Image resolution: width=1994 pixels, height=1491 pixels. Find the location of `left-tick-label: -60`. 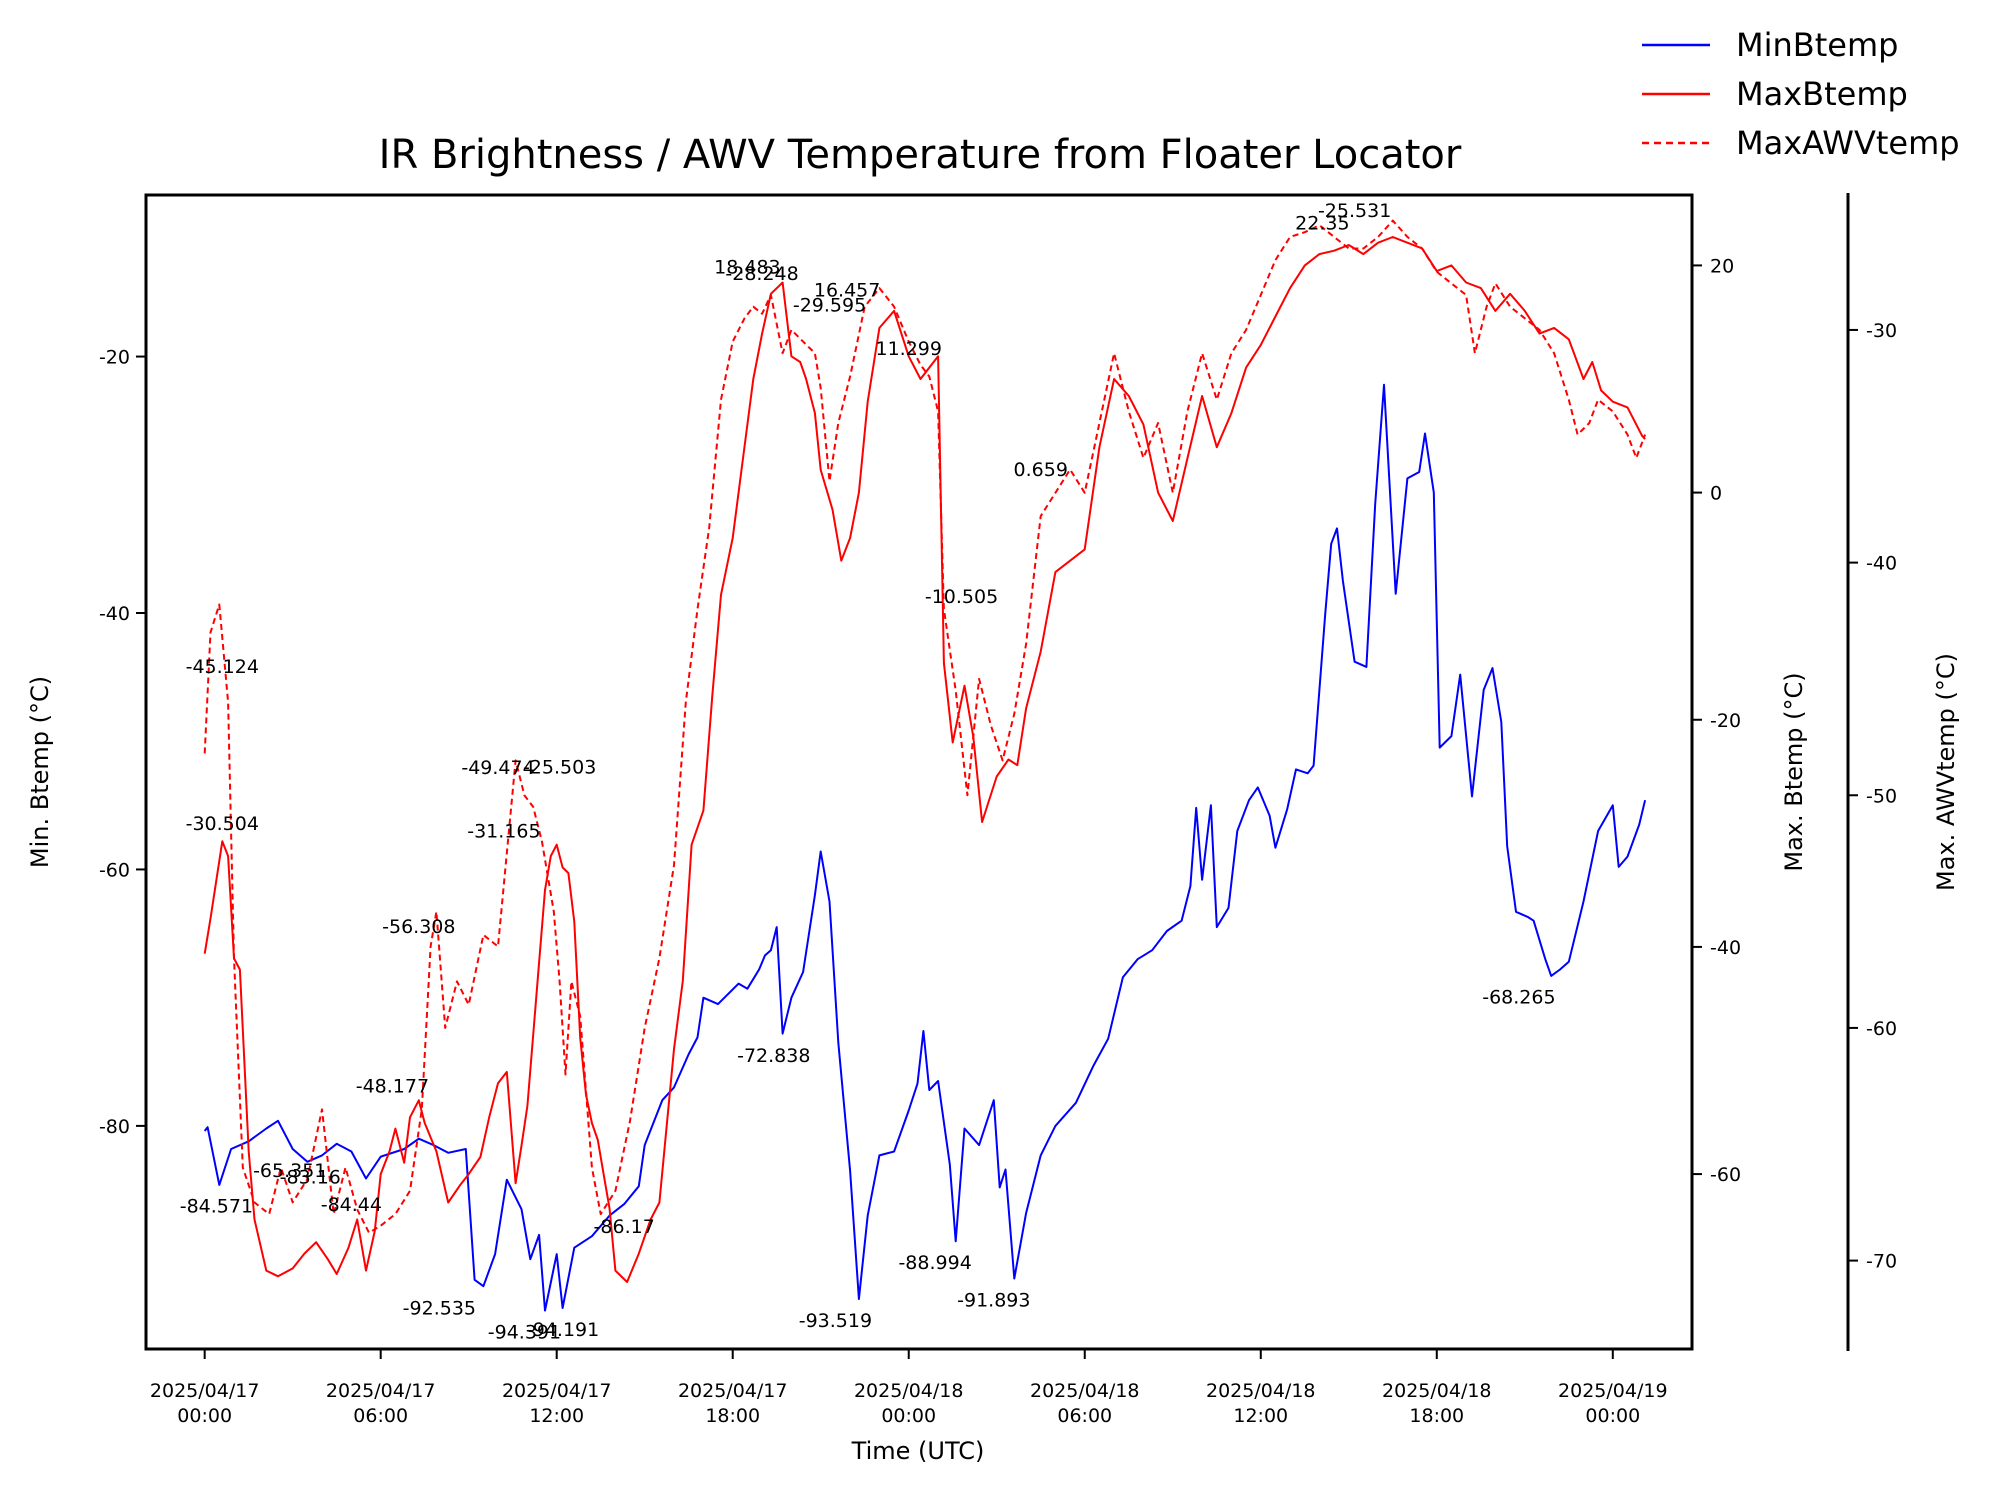

left-tick-label: -60 is located at coordinates (114, 870).